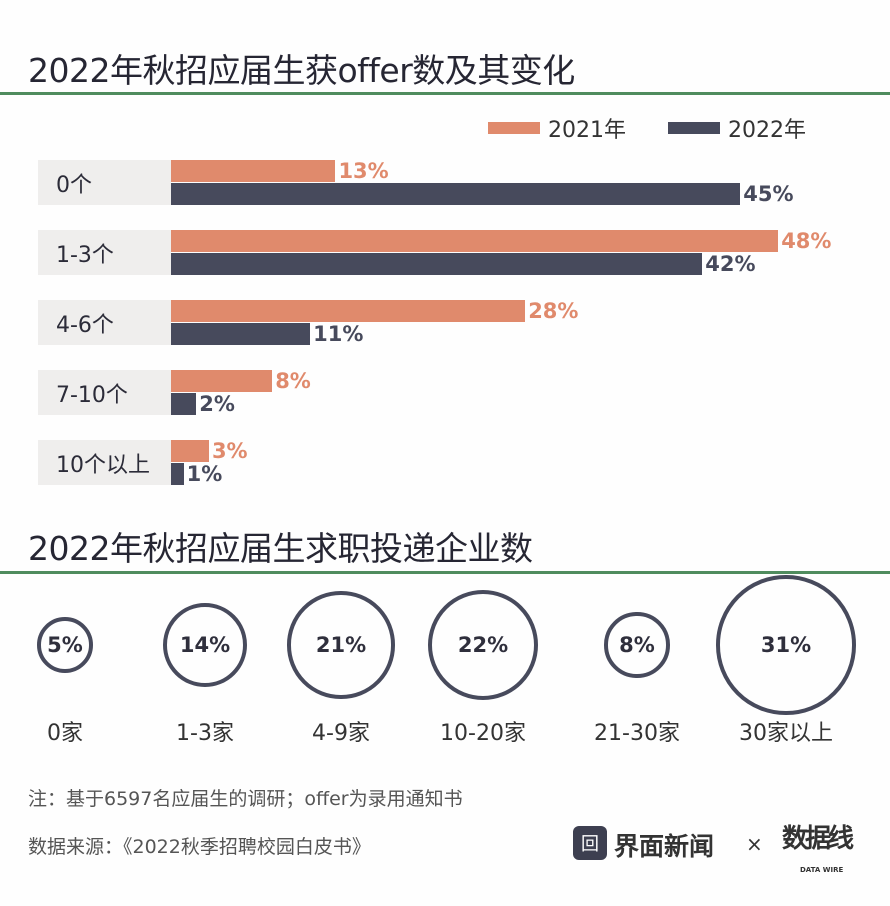 The height and width of the screenshot is (906, 890). Describe the element at coordinates (553, 311) in the screenshot. I see `bar-value-label: 28%` at that location.